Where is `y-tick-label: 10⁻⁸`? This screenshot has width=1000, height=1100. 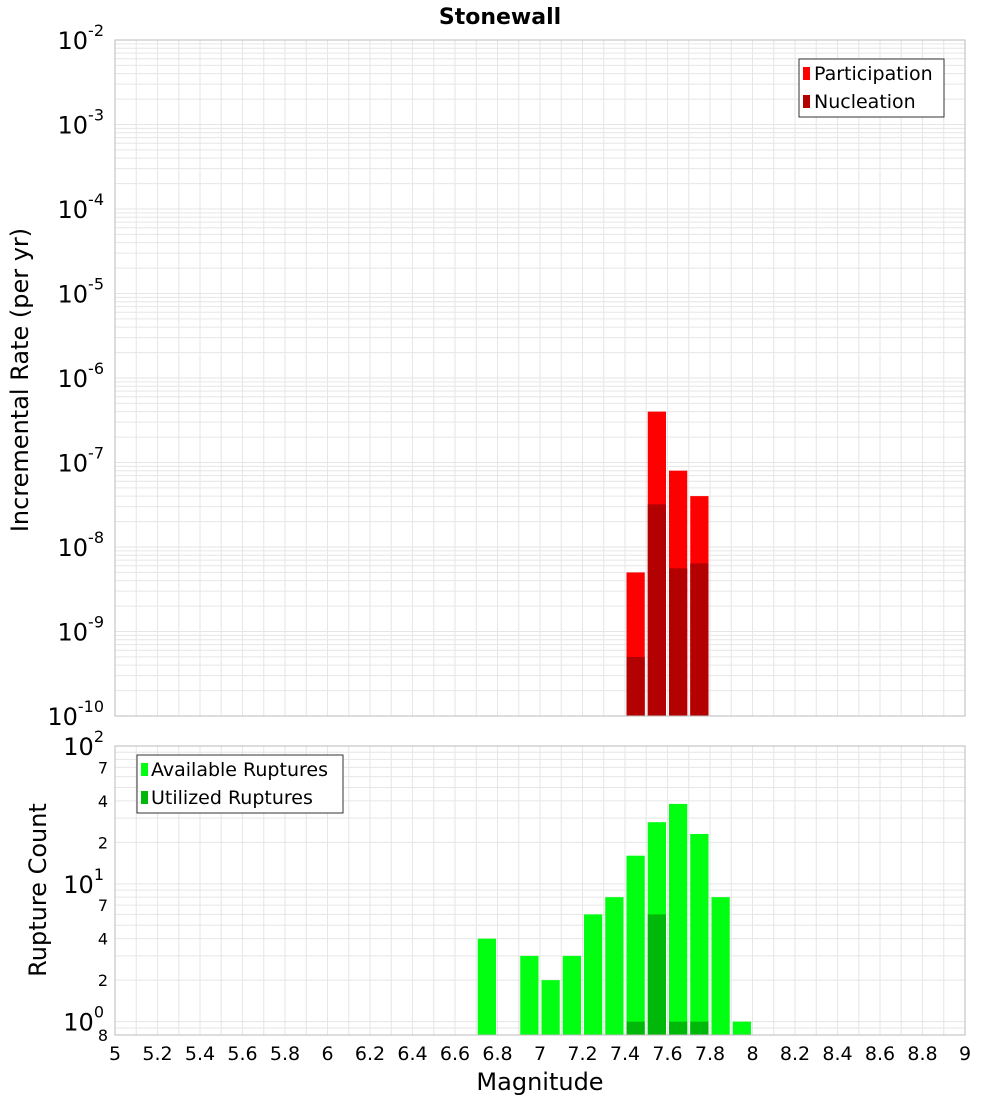 y-tick-label: 10⁻⁸ is located at coordinates (81, 545).